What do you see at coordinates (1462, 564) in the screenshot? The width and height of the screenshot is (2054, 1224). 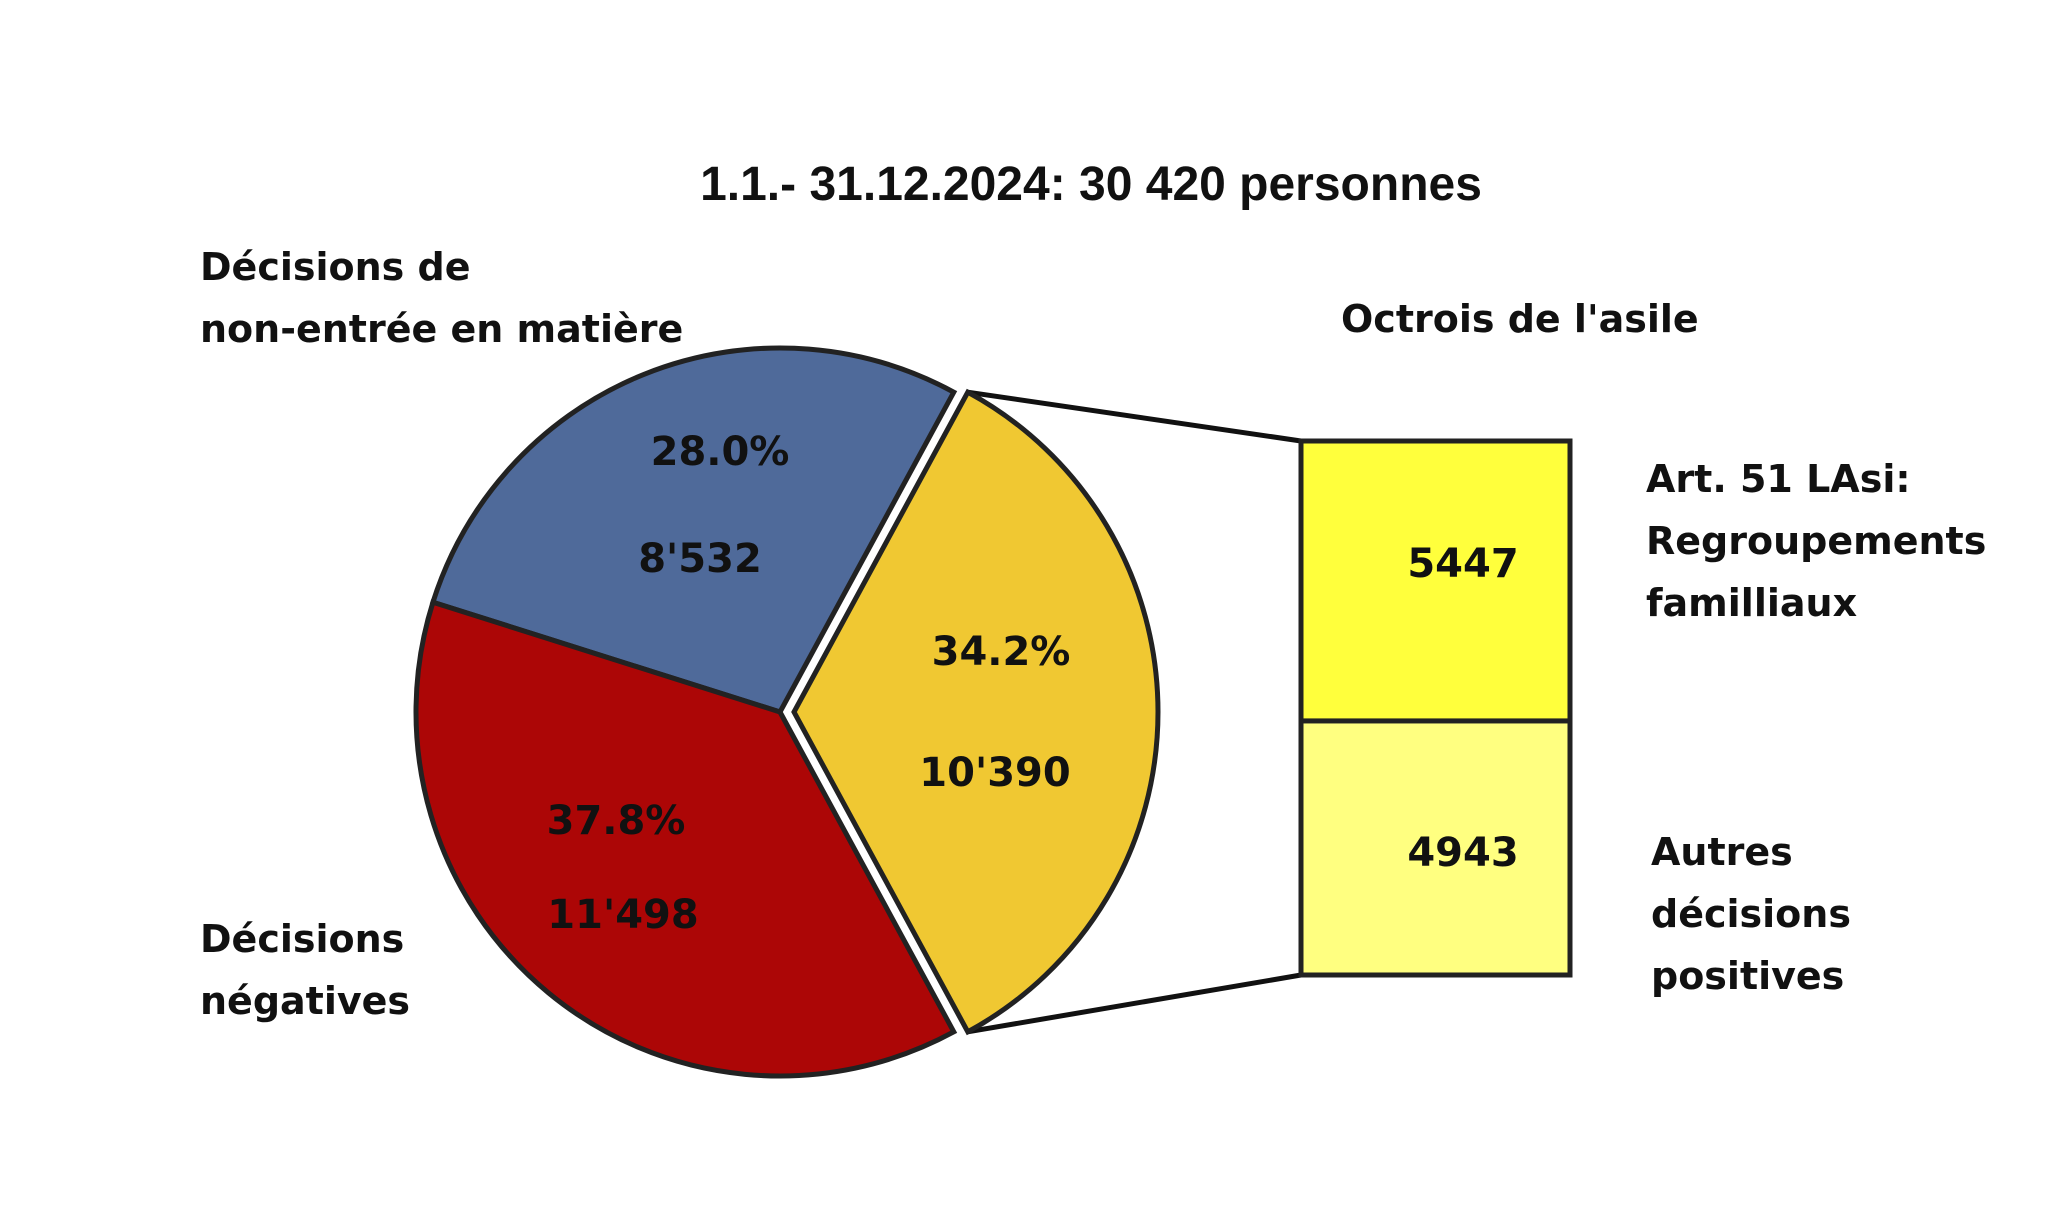 I see `bar-value-family: 5447` at bounding box center [1462, 564].